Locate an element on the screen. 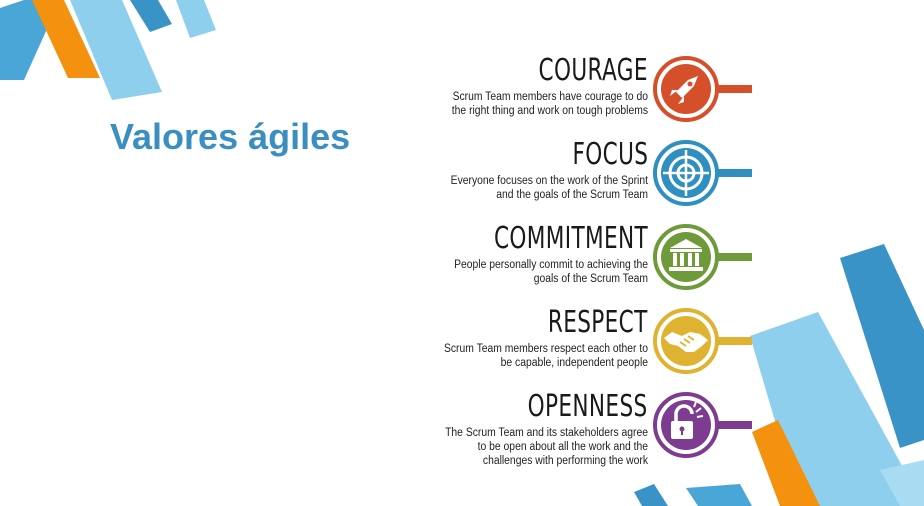 This screenshot has width=924, height=506. stripe-top-left-light is located at coordinates (116, 50).